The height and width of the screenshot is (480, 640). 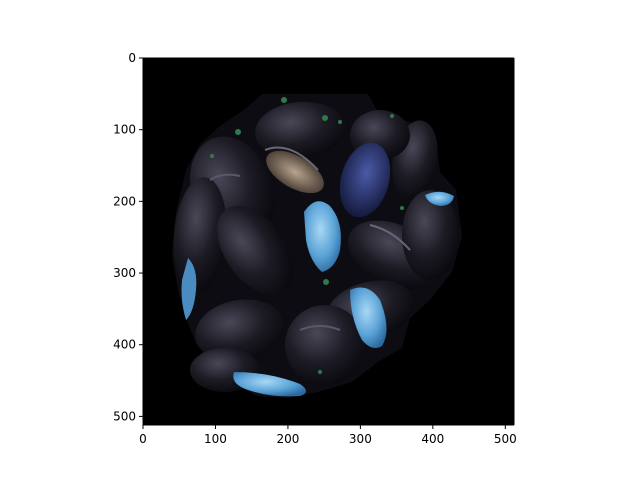 I want to click on x-tick-label: 400, so click(x=432, y=439).